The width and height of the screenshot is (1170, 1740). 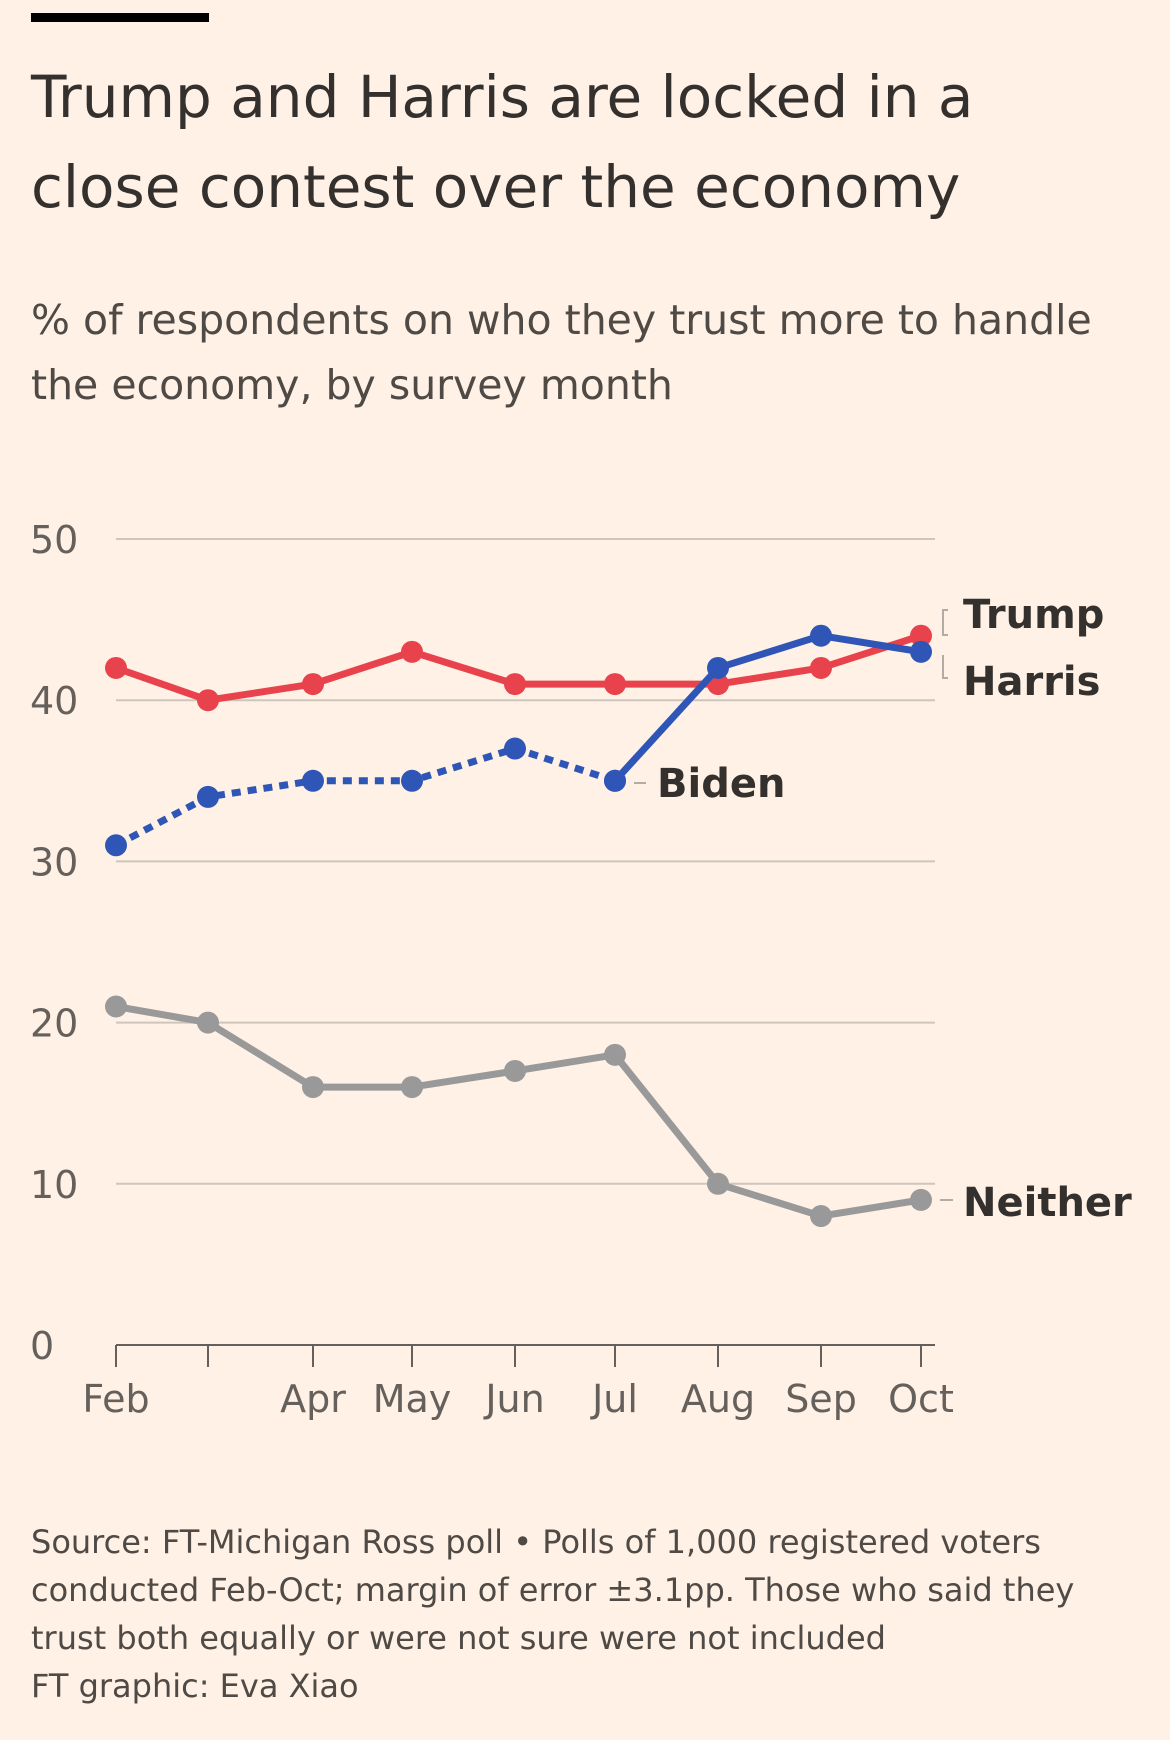 What do you see at coordinates (54, 1024) in the screenshot?
I see `y-tick-label: 20` at bounding box center [54, 1024].